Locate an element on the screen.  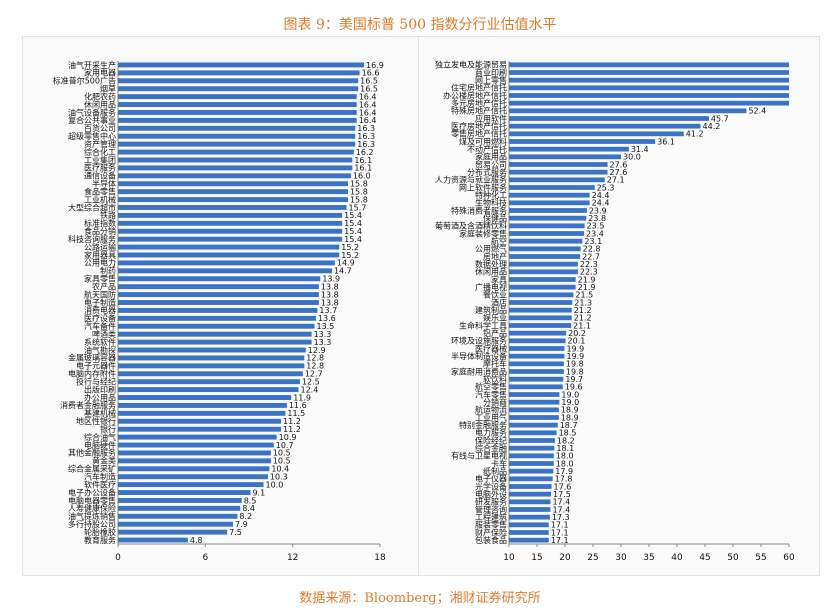
left-category-label-42: 办公用品 is located at coordinates (100, 397).